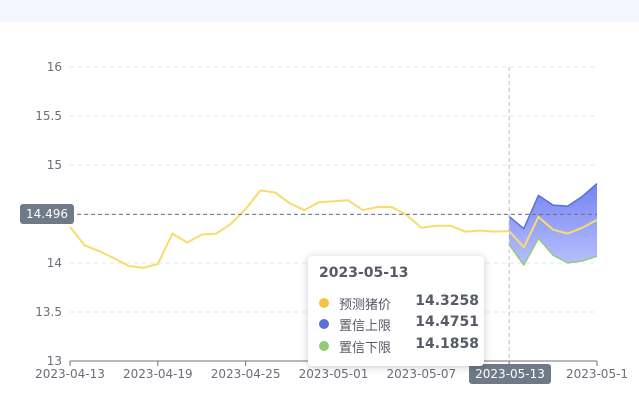 This screenshot has width=639, height=404. What do you see at coordinates (365, 348) in the screenshot?
I see `tooltip-series-name: 置信下限` at bounding box center [365, 348].